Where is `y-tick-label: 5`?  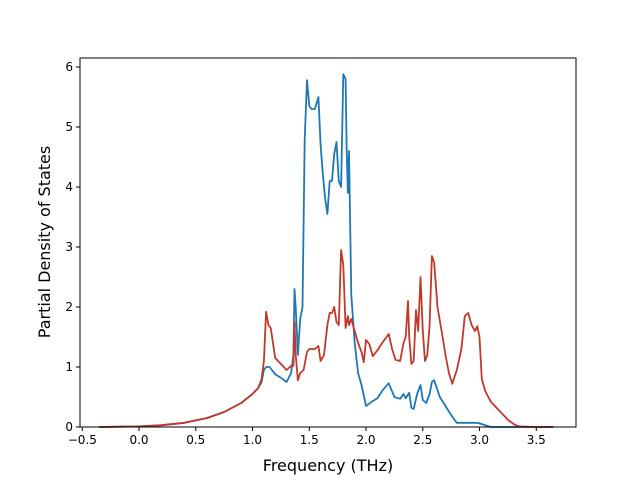
y-tick-label: 5 is located at coordinates (69, 127).